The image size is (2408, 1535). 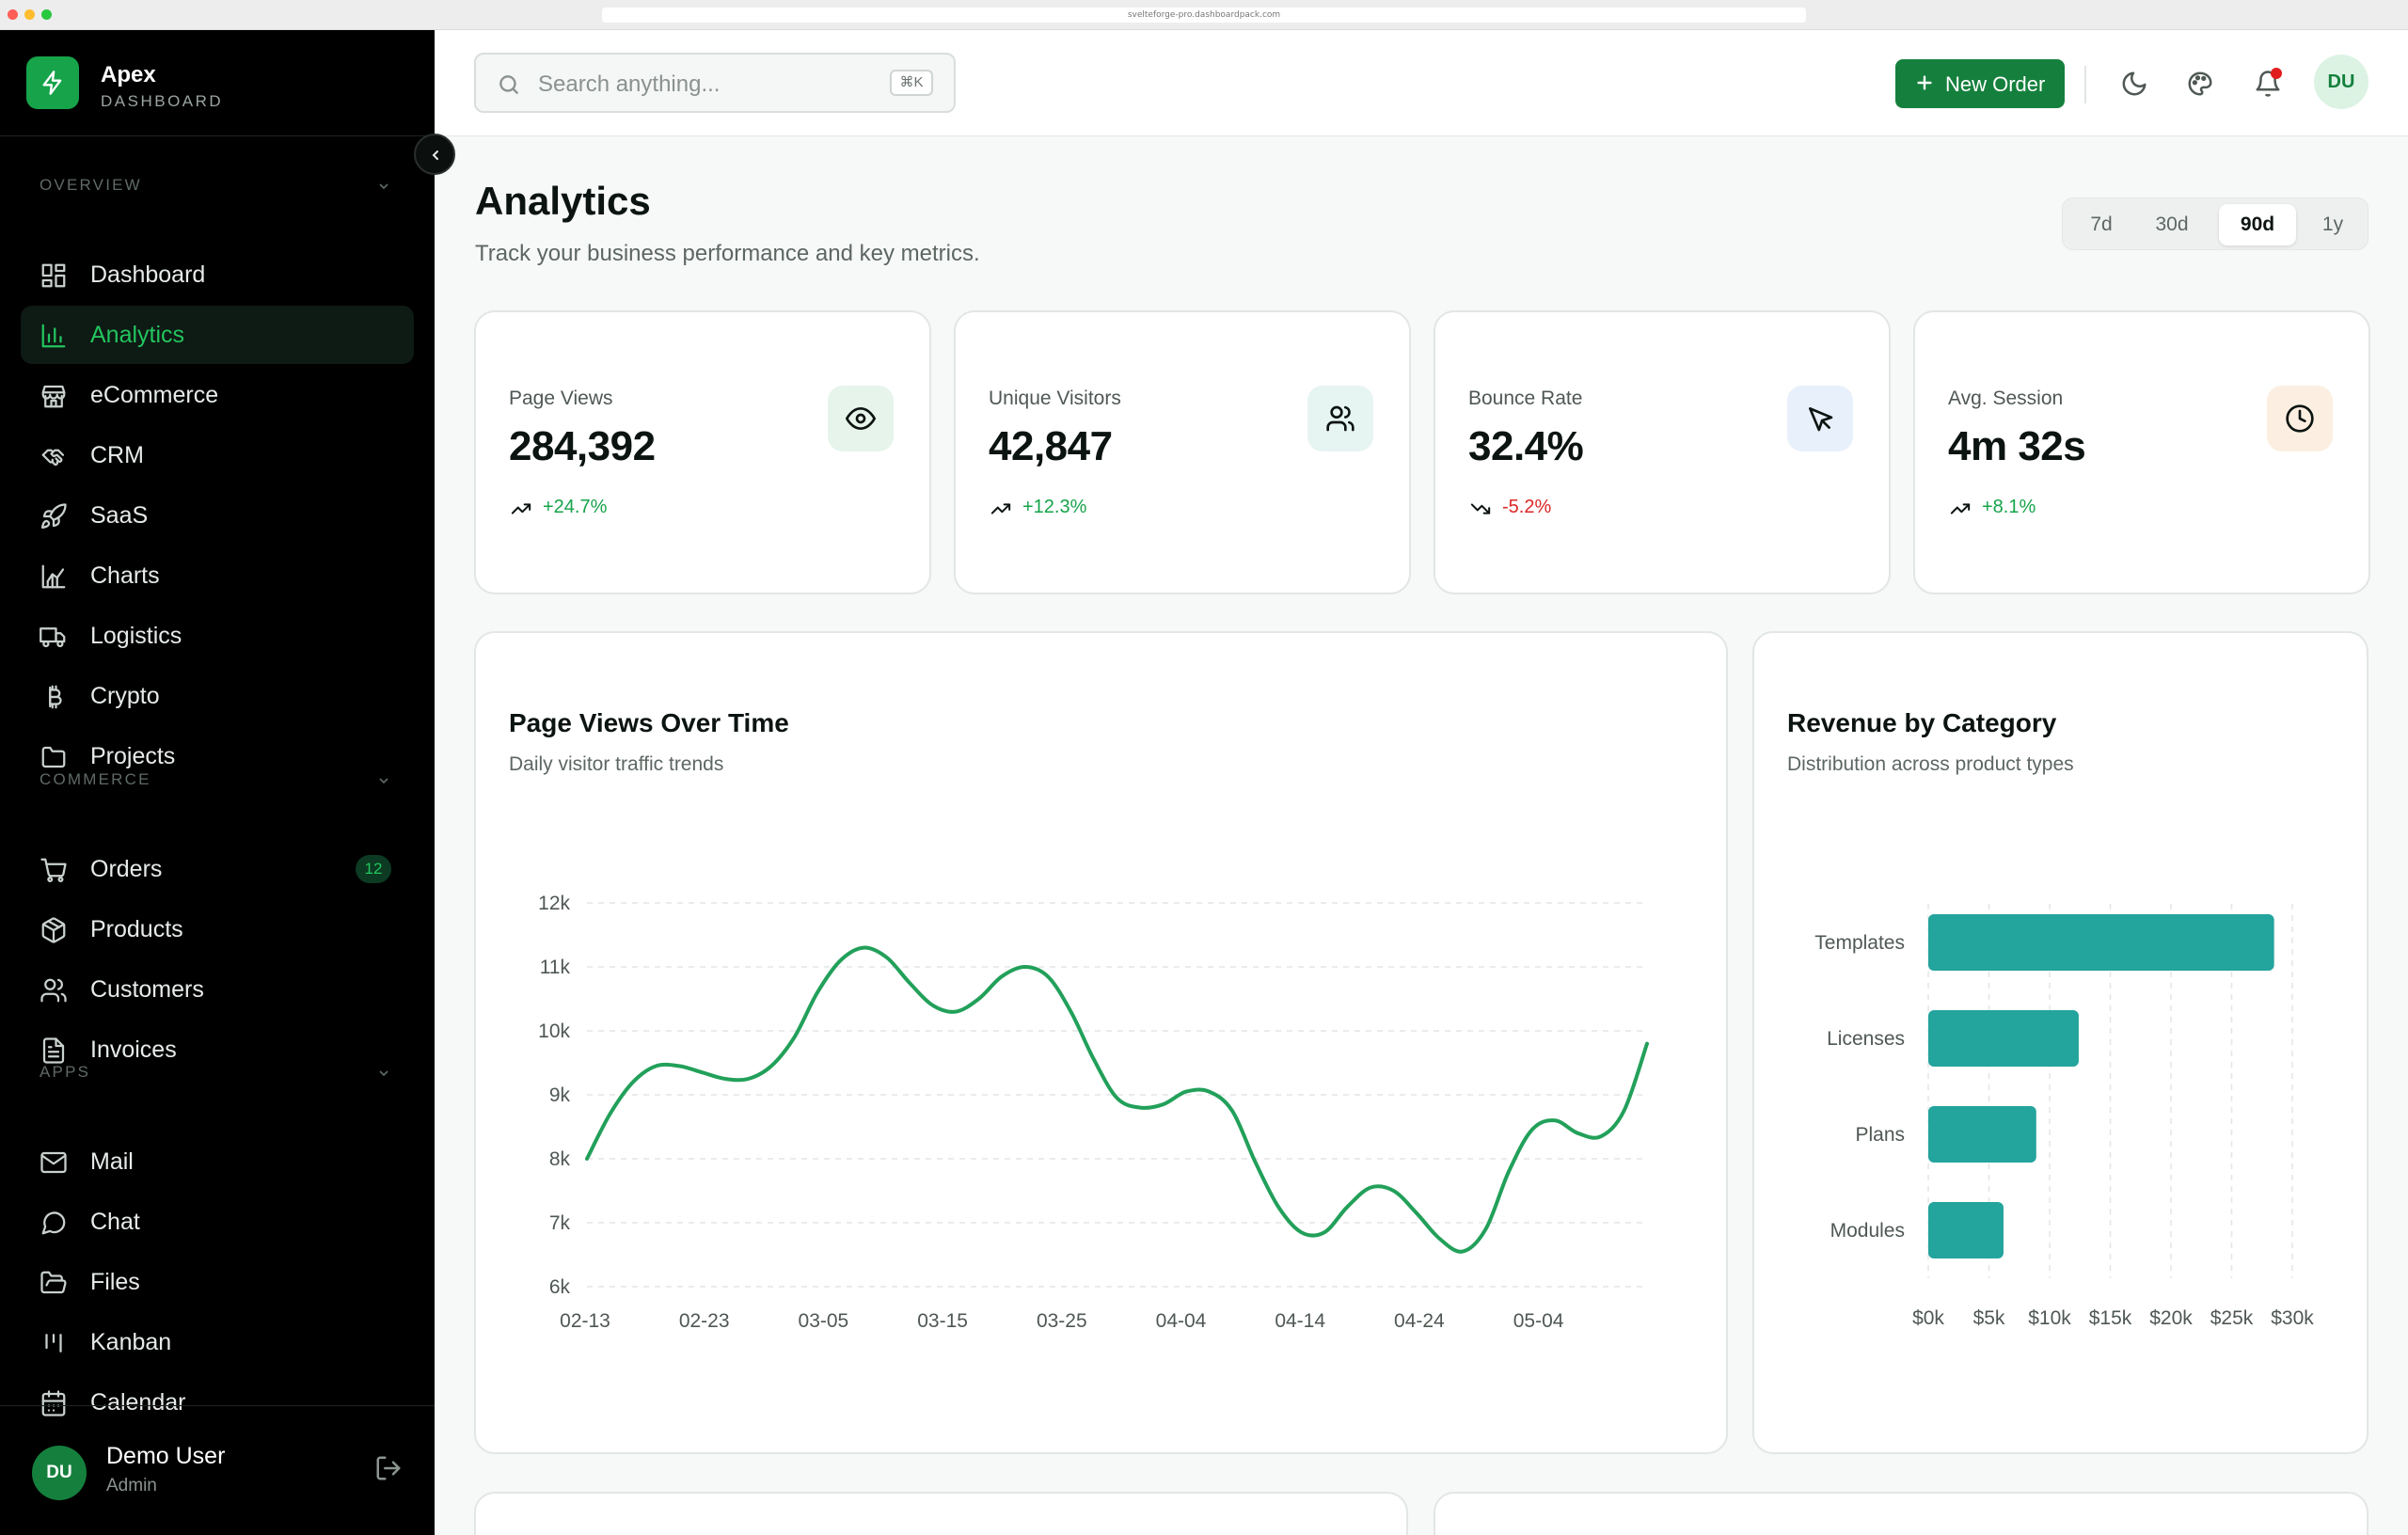 What do you see at coordinates (1868, 1231) in the screenshot?
I see `category-label: Modules` at bounding box center [1868, 1231].